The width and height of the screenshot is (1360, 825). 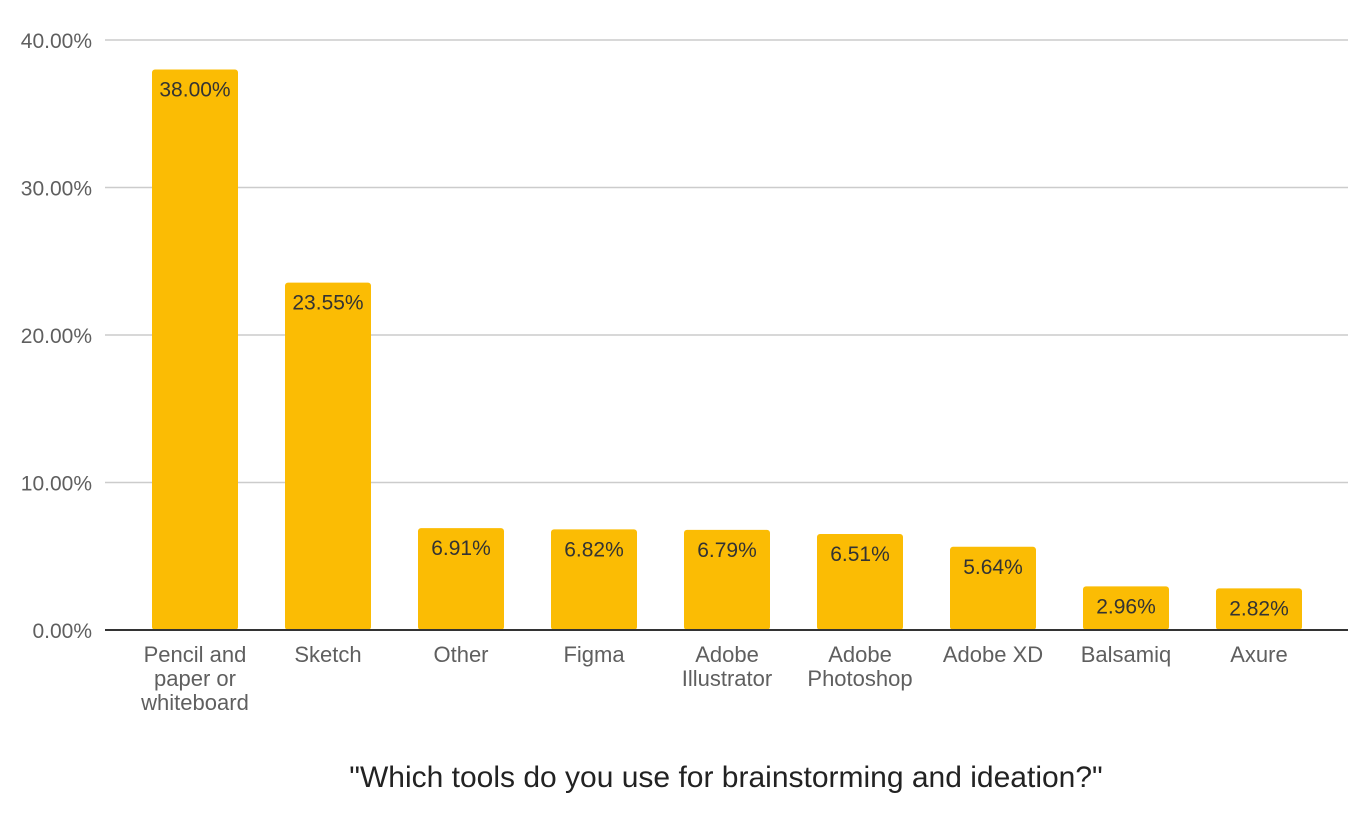 I want to click on x-tick-label: Figma, so click(x=594, y=654).